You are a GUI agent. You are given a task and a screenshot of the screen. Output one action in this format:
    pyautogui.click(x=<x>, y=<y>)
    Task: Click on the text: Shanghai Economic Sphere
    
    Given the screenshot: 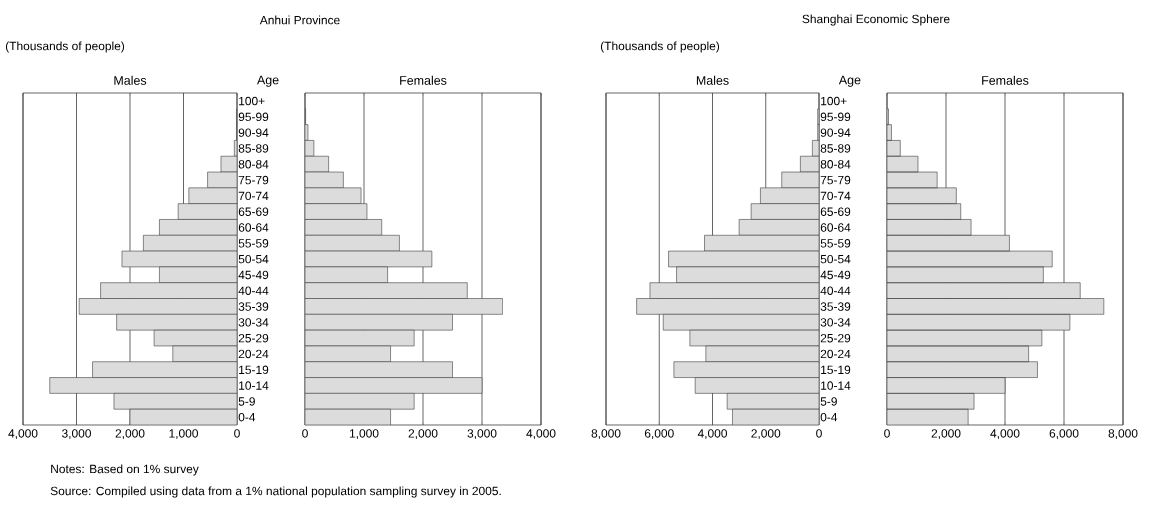 What is the action you would take?
    pyautogui.click(x=876, y=20)
    